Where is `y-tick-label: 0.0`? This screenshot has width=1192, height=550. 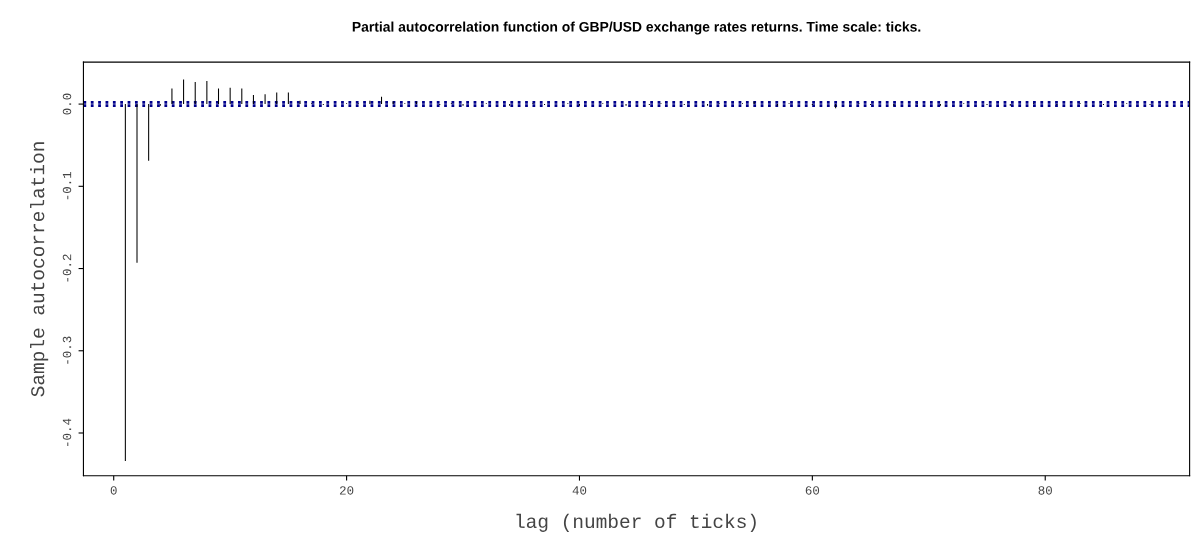
y-tick-label: 0.0 is located at coordinates (67, 104).